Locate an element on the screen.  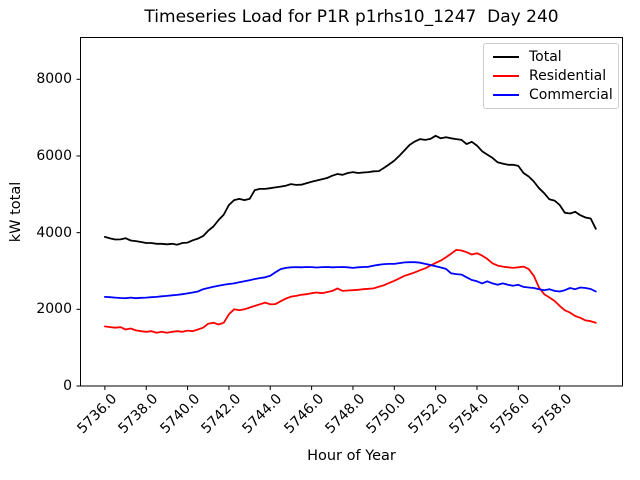
legend: Total Residential Commercial is located at coordinates (551, 76).